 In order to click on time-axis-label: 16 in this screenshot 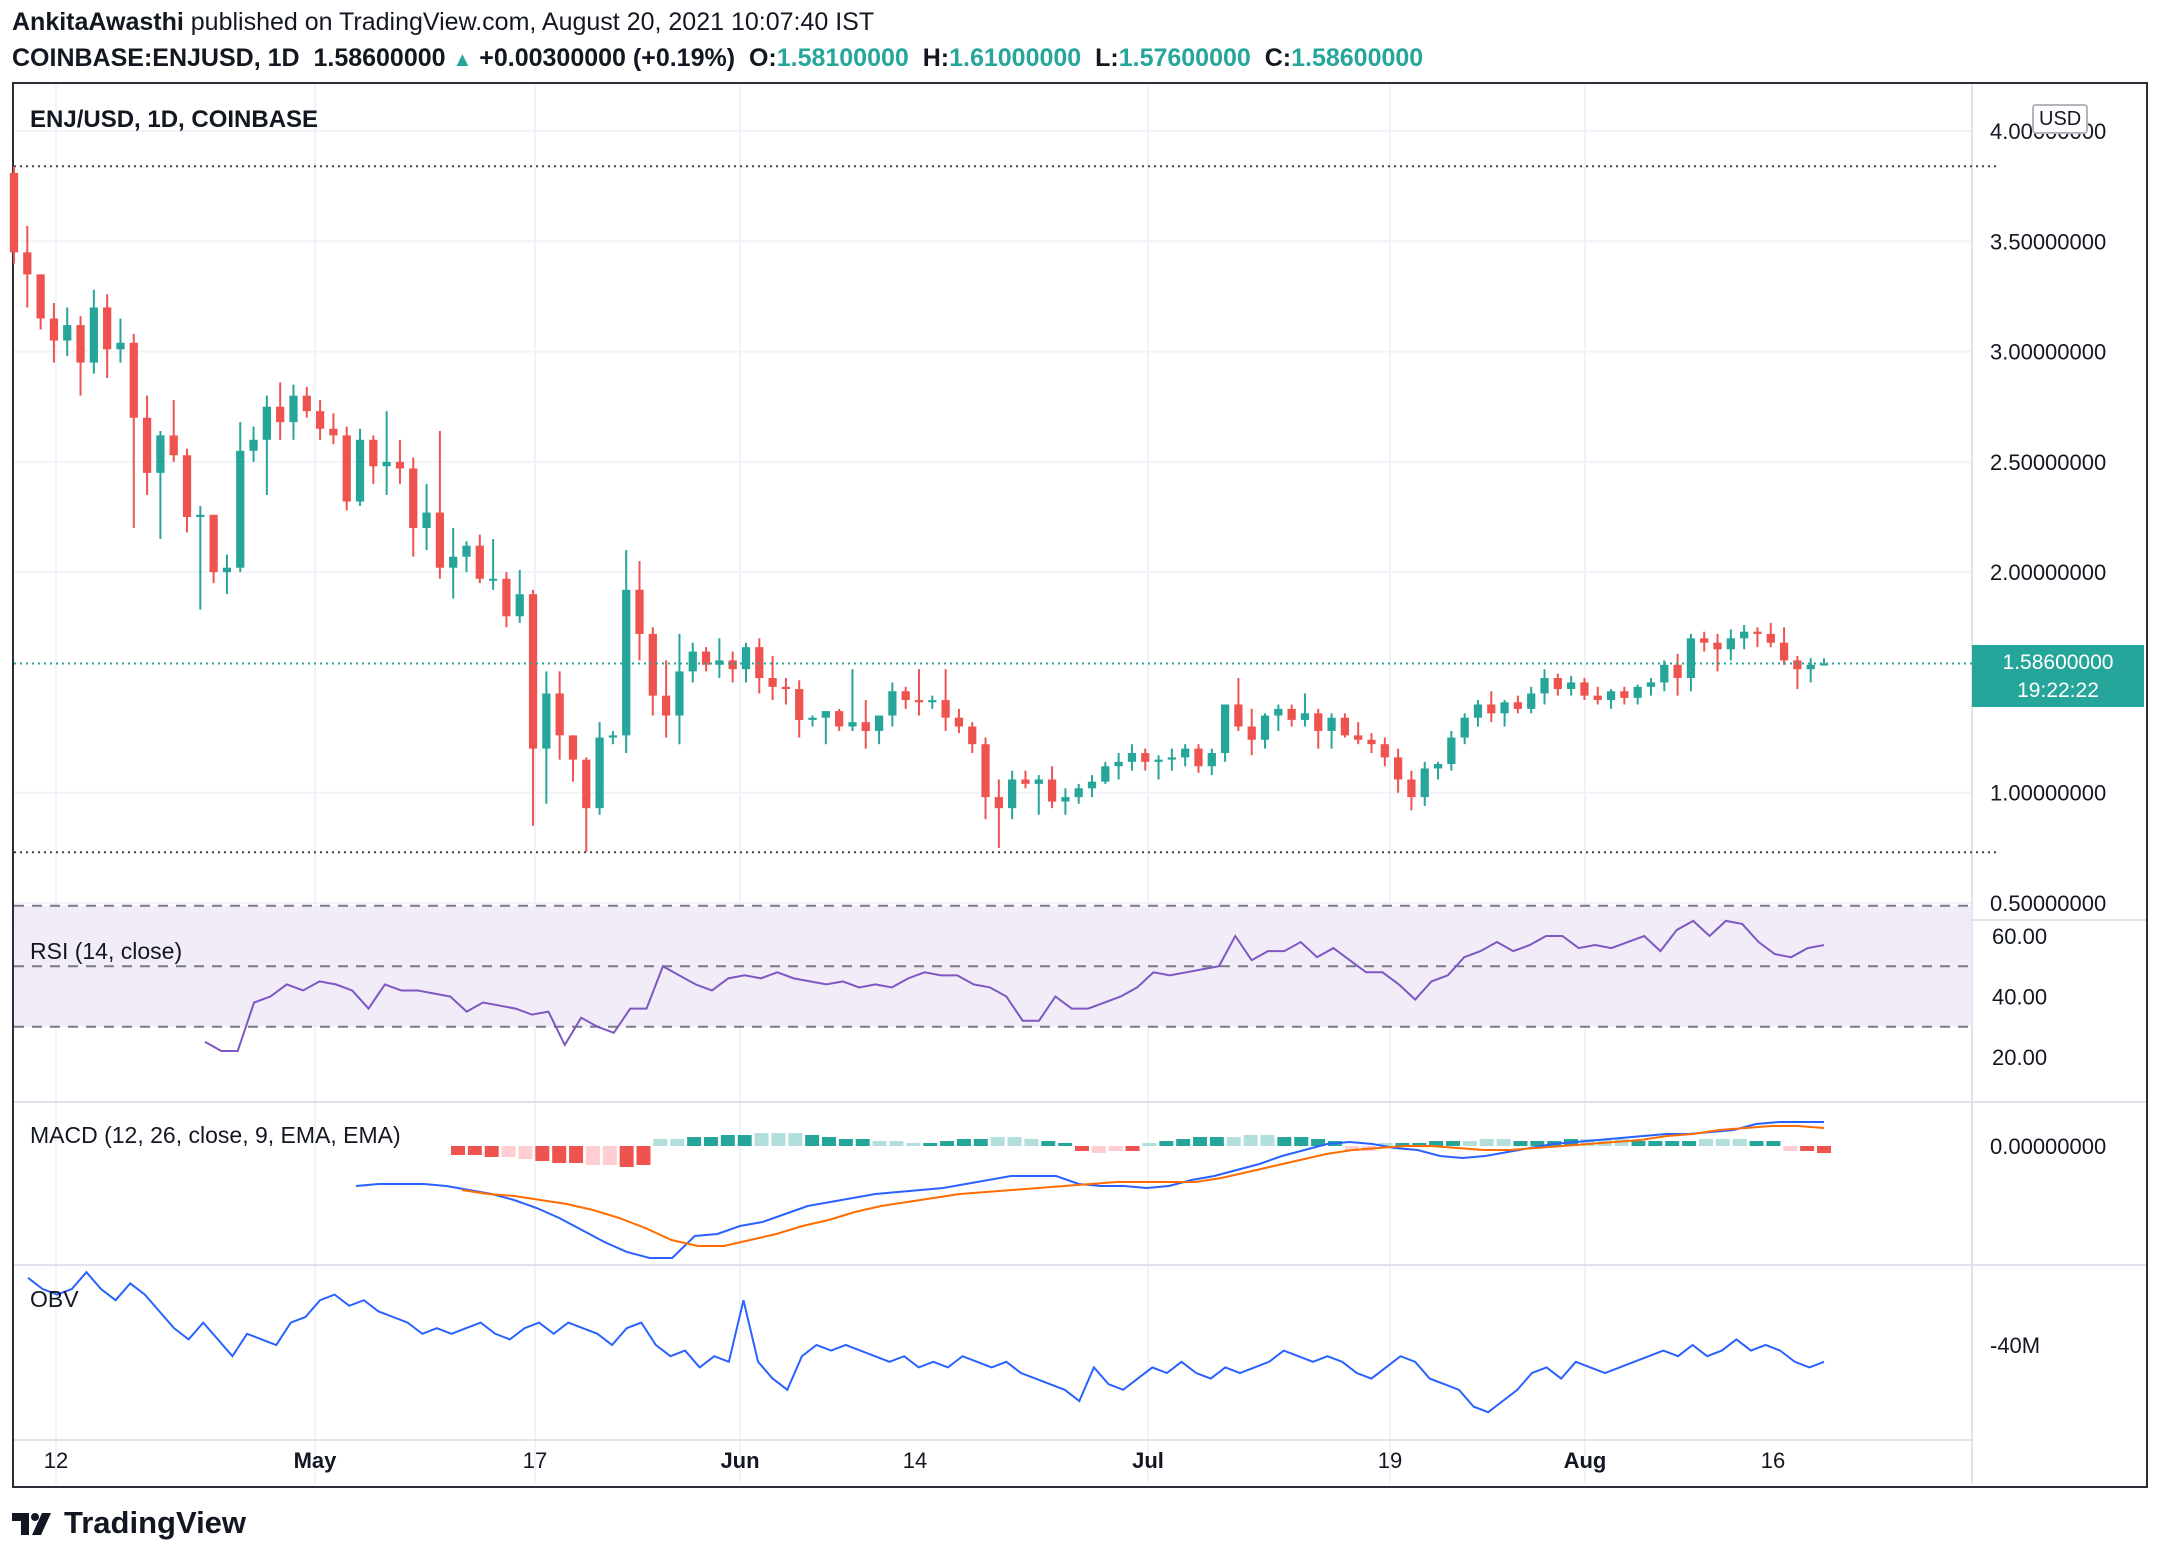, I will do `click(1773, 1460)`.